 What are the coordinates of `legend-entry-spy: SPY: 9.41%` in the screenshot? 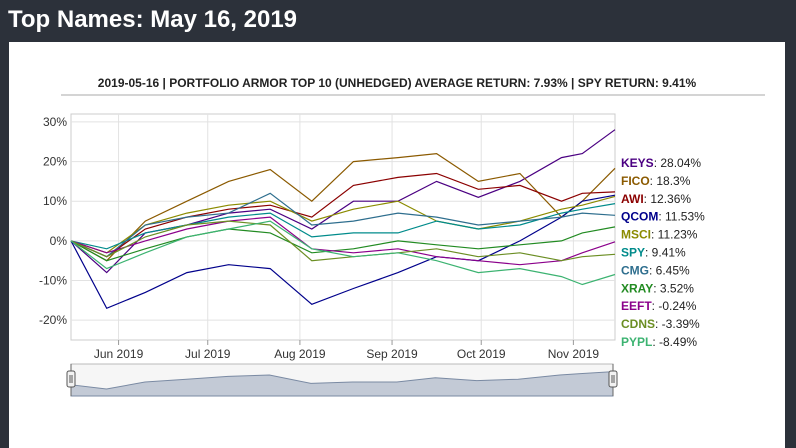 It's located at (653, 253).